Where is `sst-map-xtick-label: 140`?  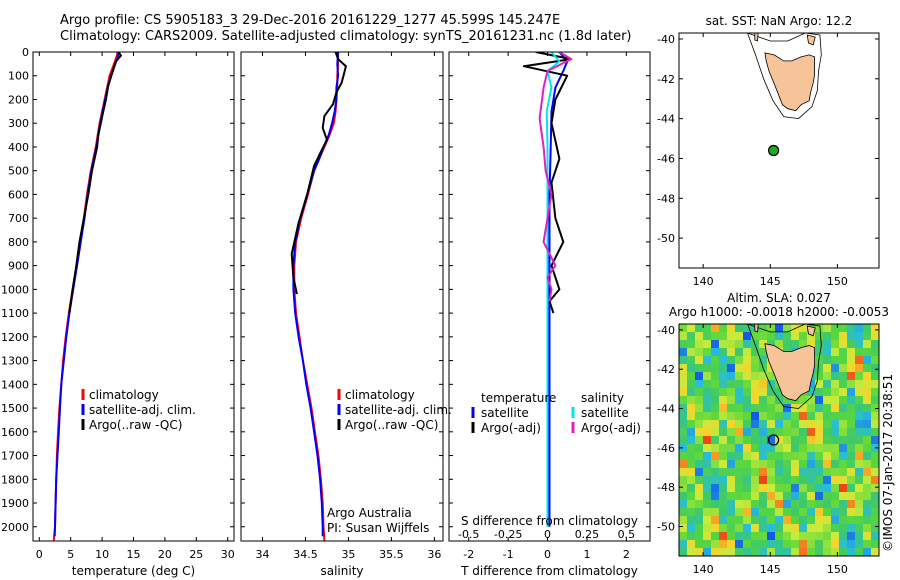
sst-map-xtick-label: 140 is located at coordinates (703, 281).